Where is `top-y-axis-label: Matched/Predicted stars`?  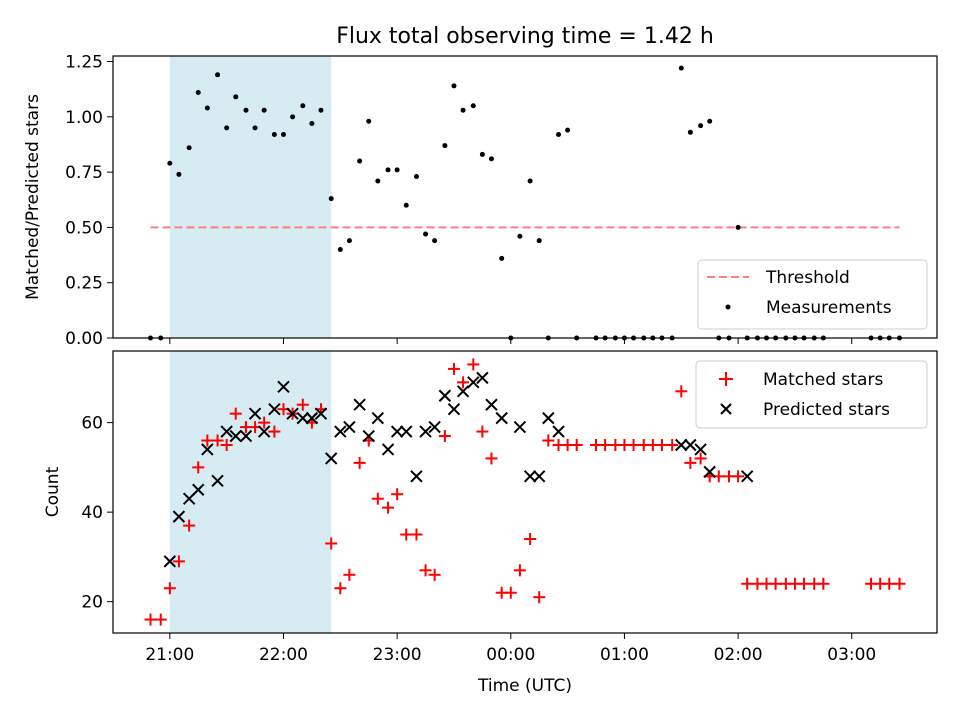
top-y-axis-label: Matched/Predicted stars is located at coordinates (33, 197).